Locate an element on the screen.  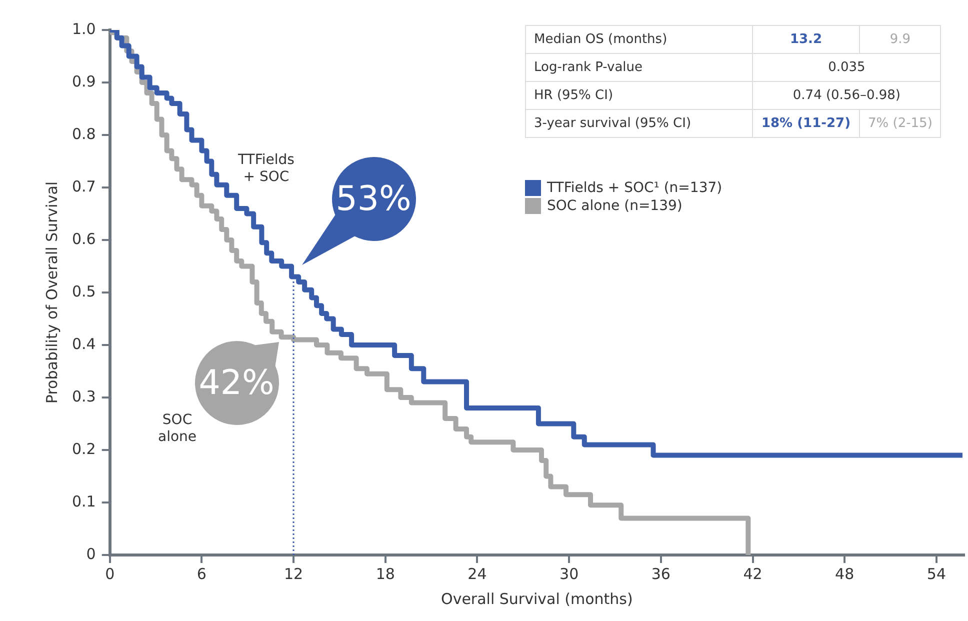
y-tick-label: 0.7 is located at coordinates (84, 186).